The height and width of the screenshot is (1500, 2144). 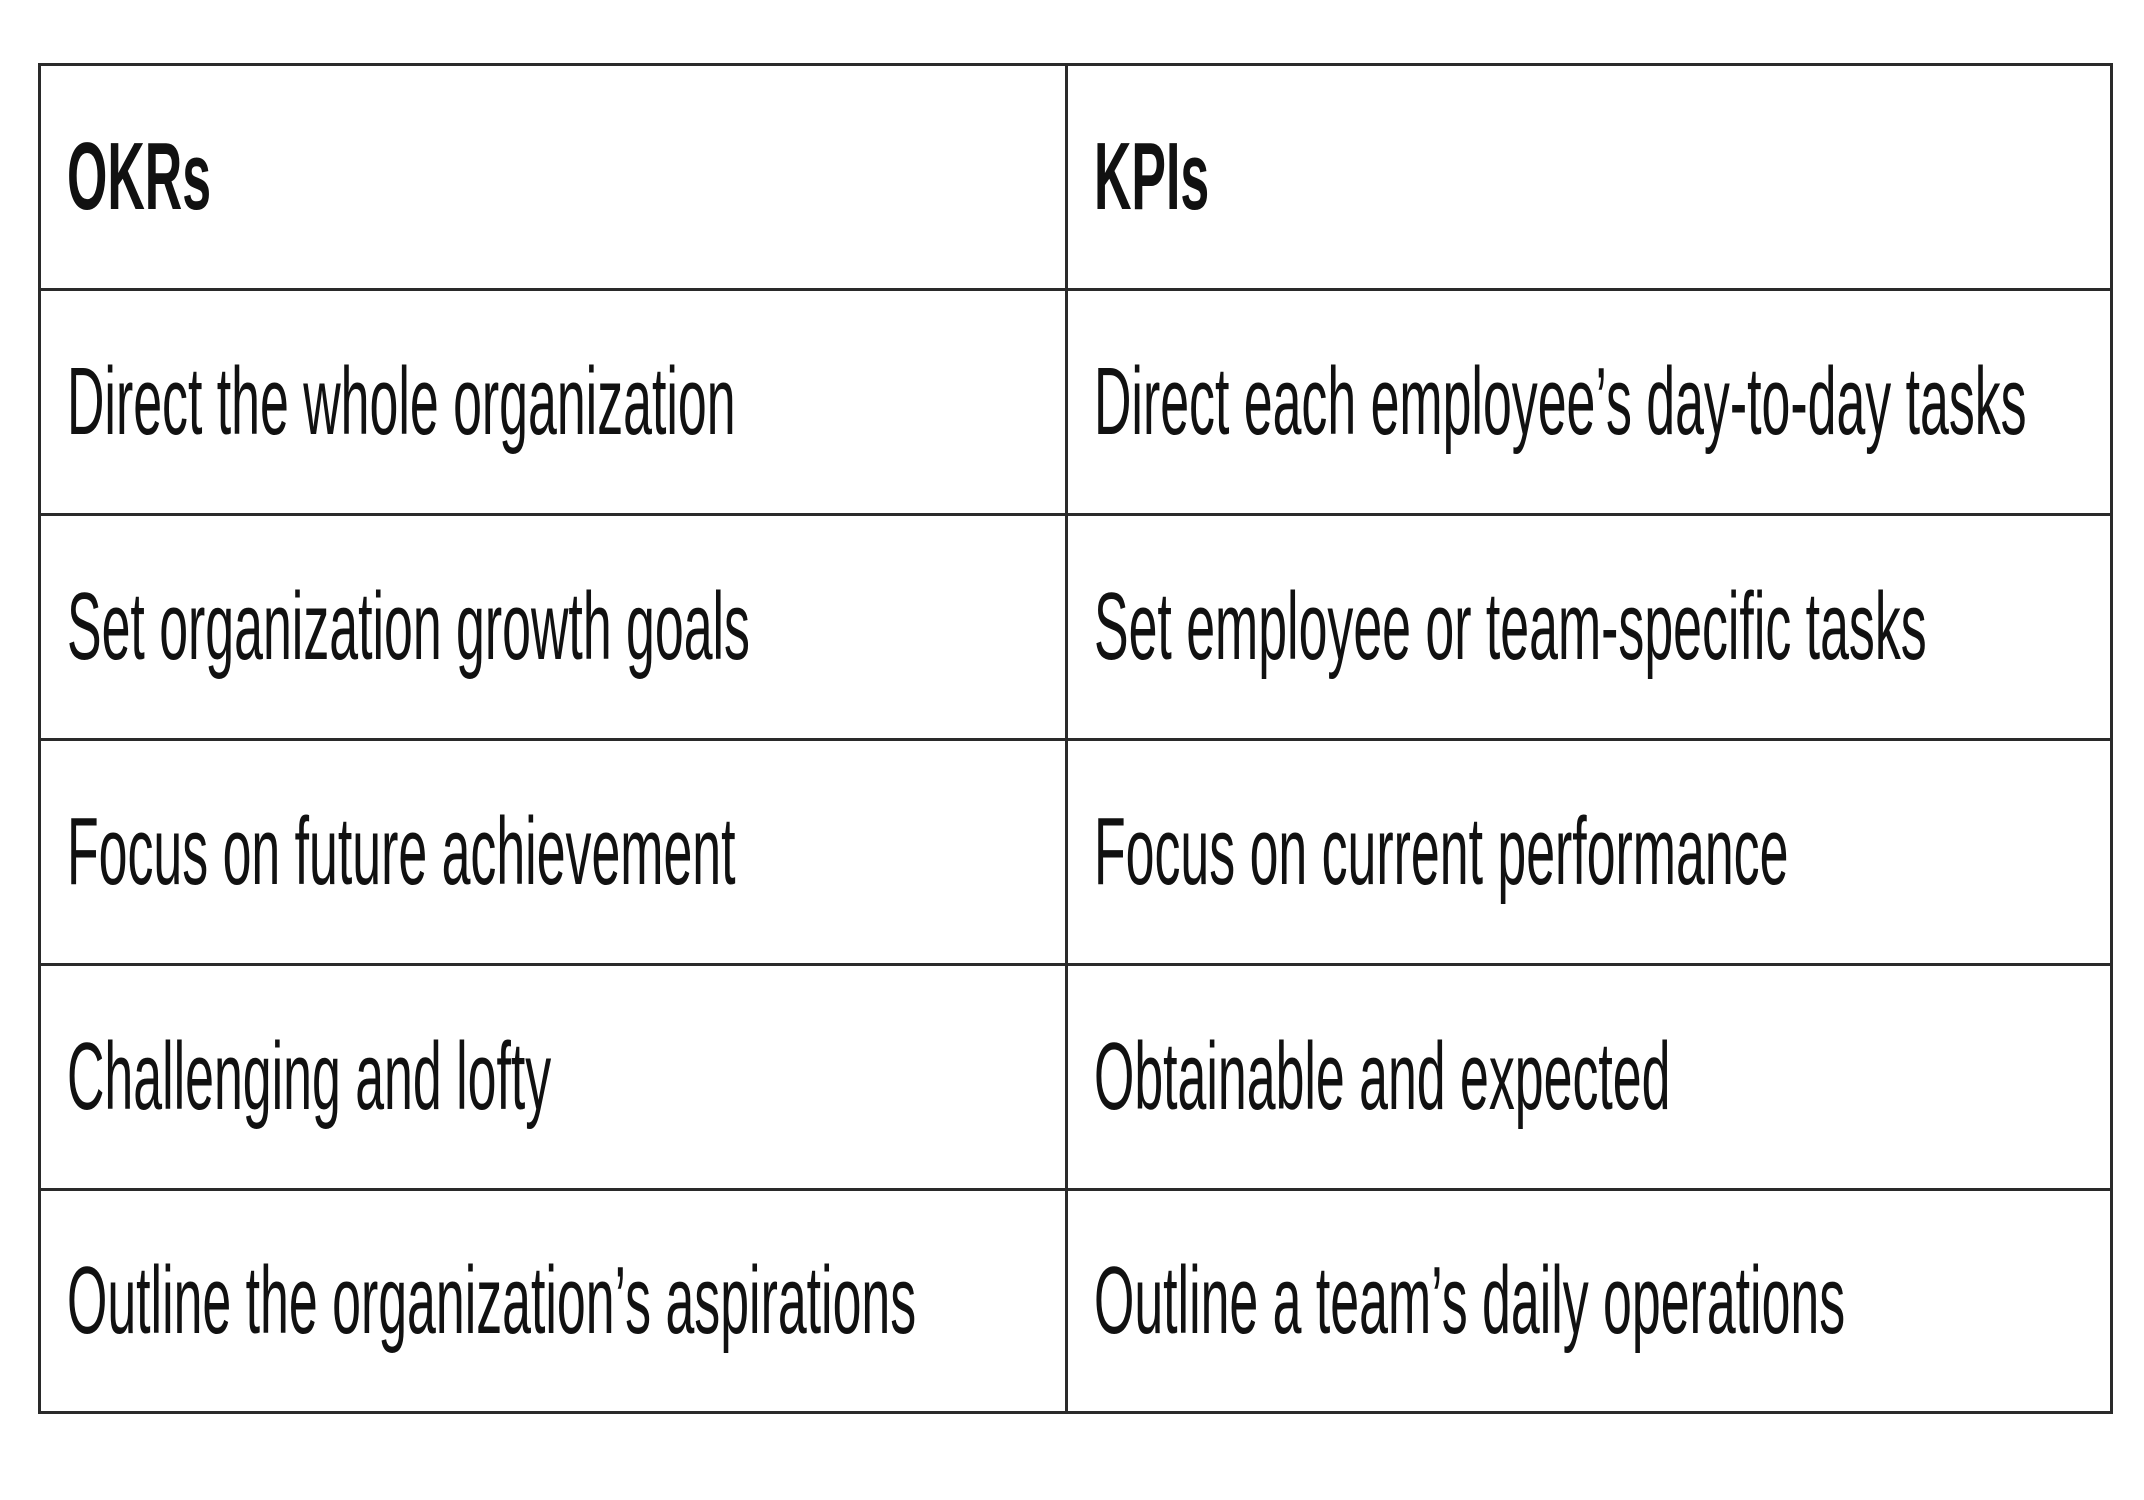 I want to click on cell-text: Obtainable and expected, so click(x=1382, y=1076).